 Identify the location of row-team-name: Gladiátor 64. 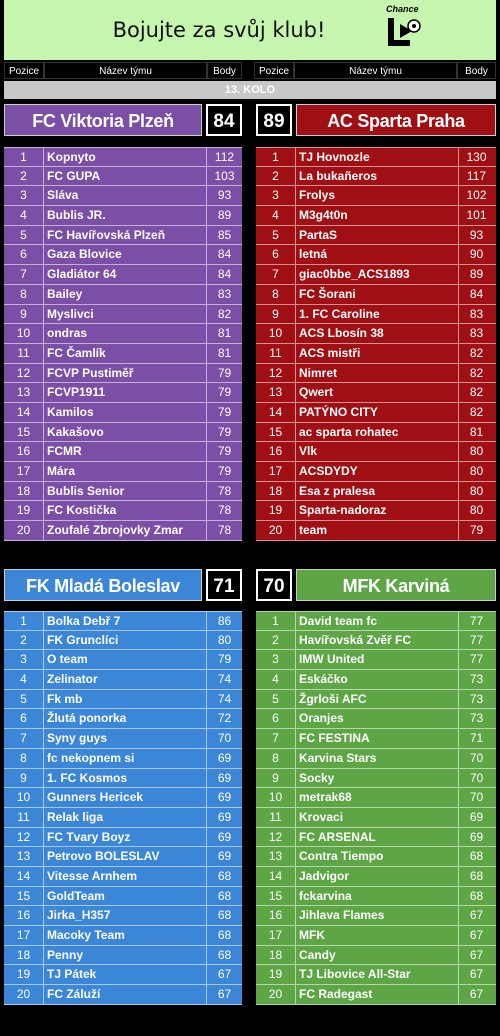
(125, 274).